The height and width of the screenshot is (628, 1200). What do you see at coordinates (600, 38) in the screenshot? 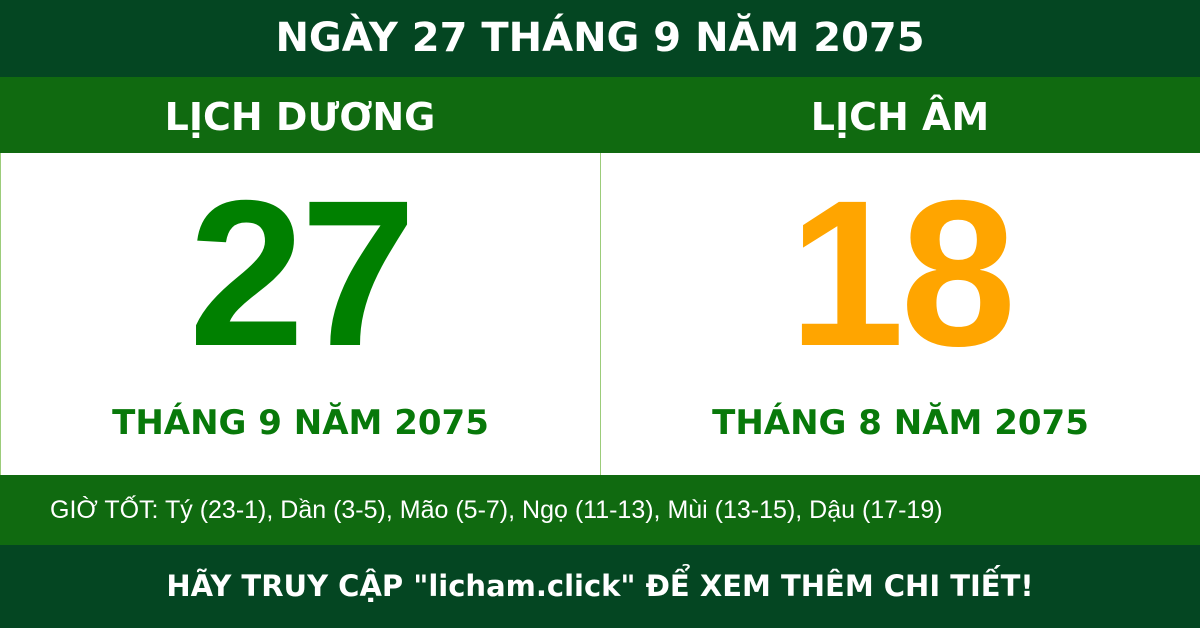
I see `page-title: NGÀY 27 THÁNG 9 NĂM 2075` at bounding box center [600, 38].